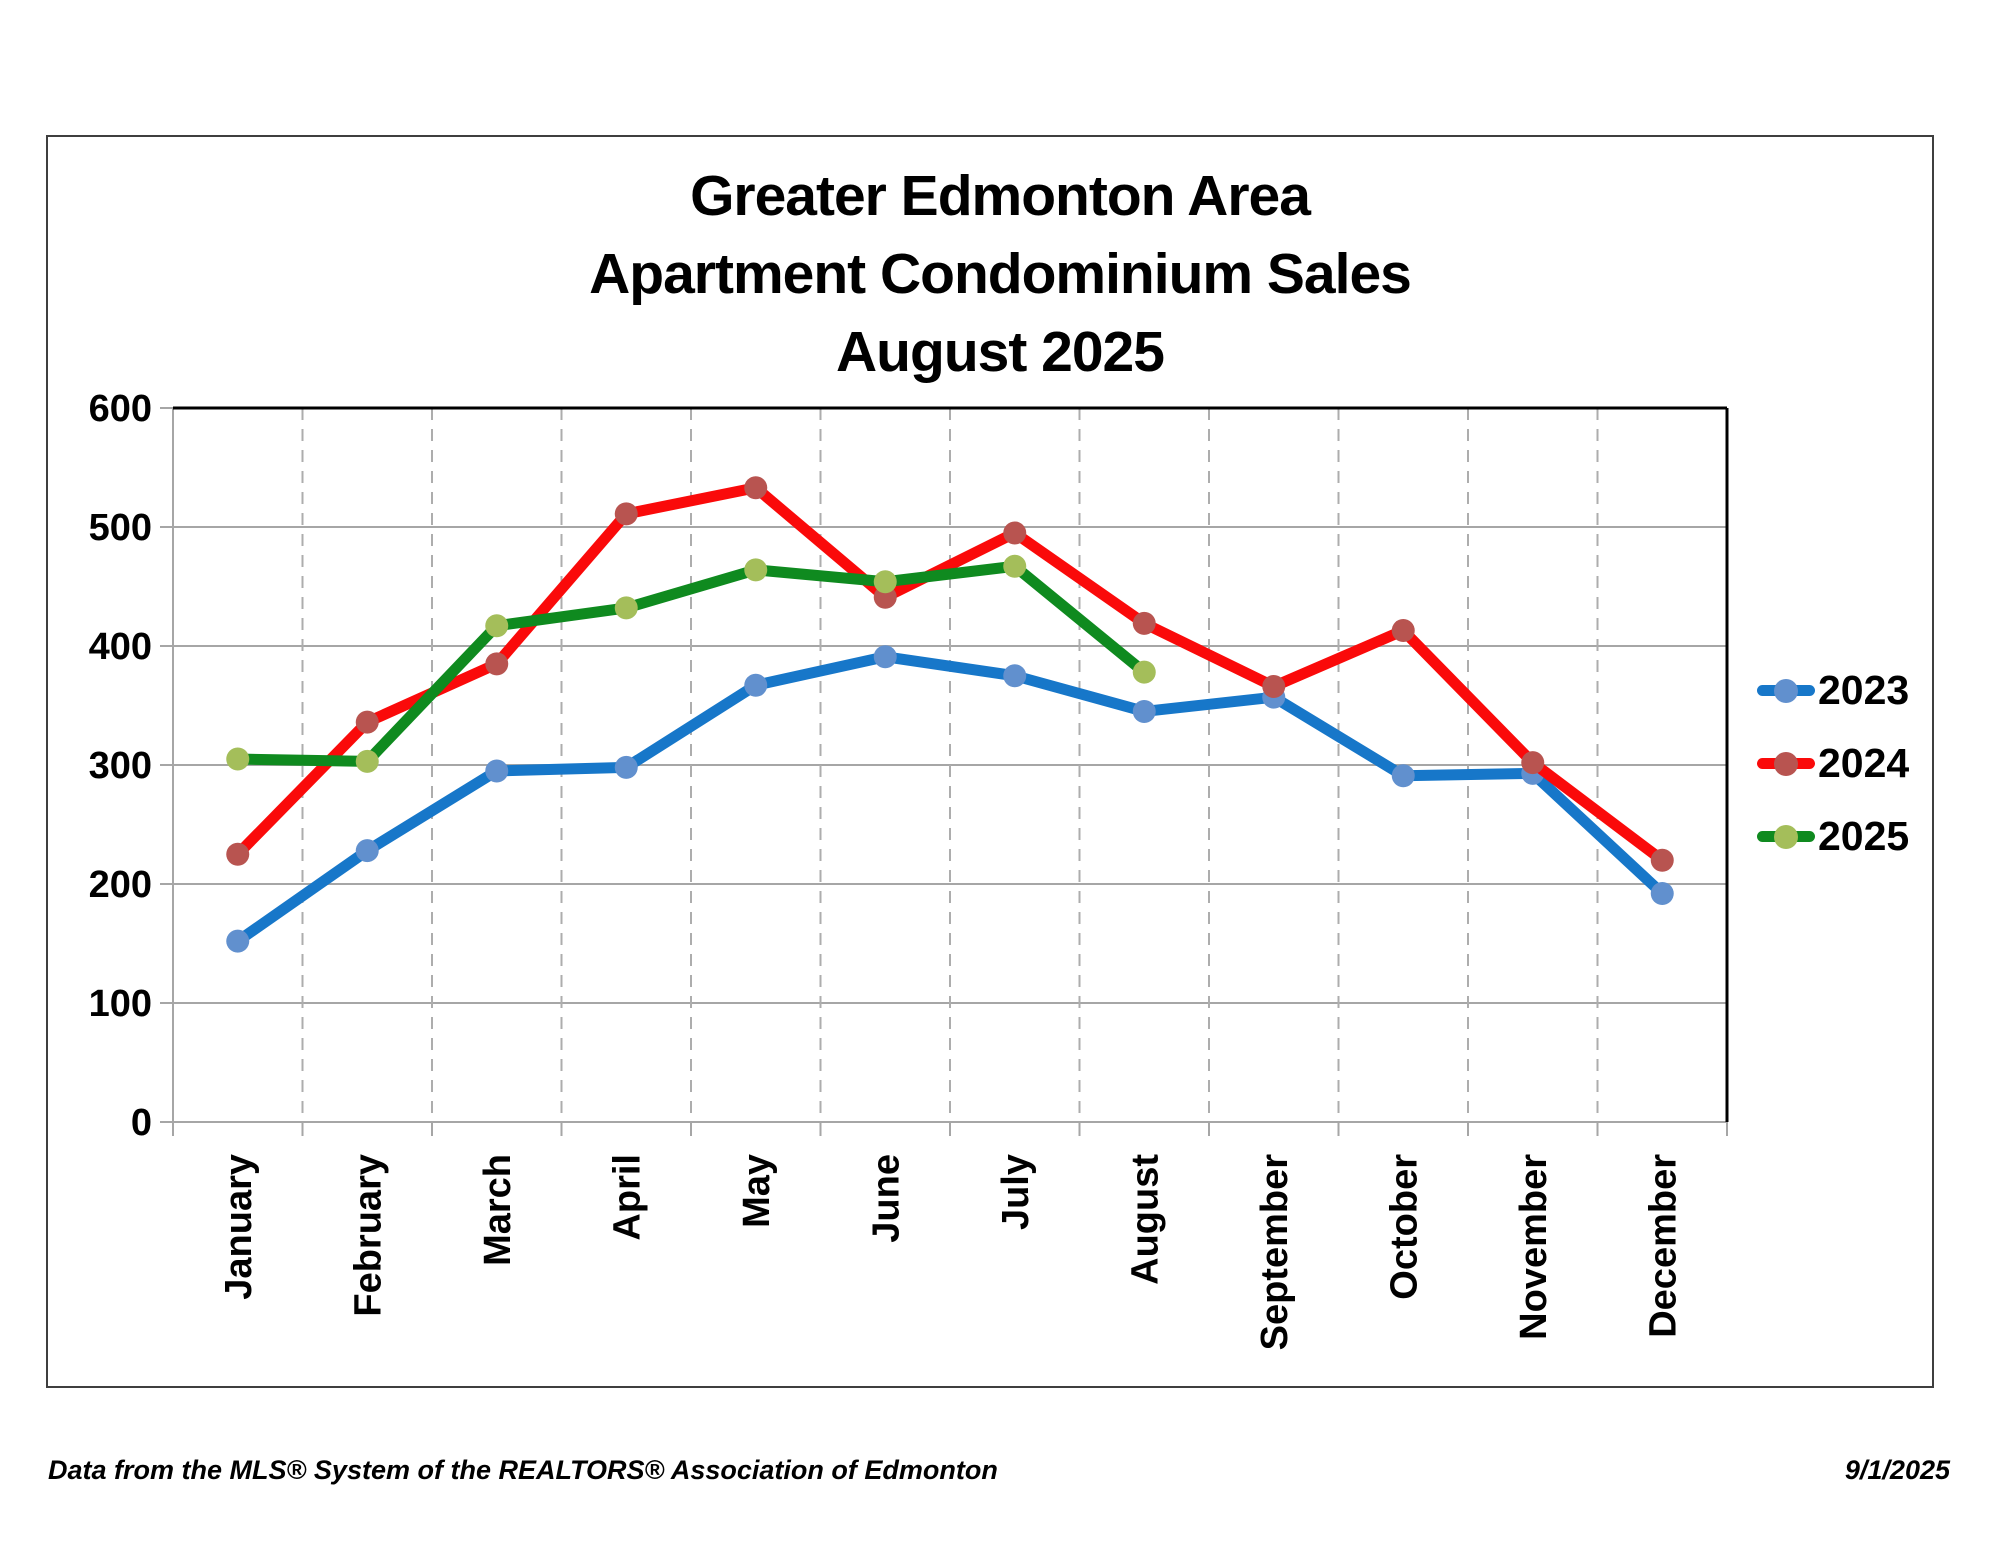 The image size is (2000, 1545). What do you see at coordinates (1897, 1470) in the screenshot?
I see `footer-date: 9/1/2025` at bounding box center [1897, 1470].